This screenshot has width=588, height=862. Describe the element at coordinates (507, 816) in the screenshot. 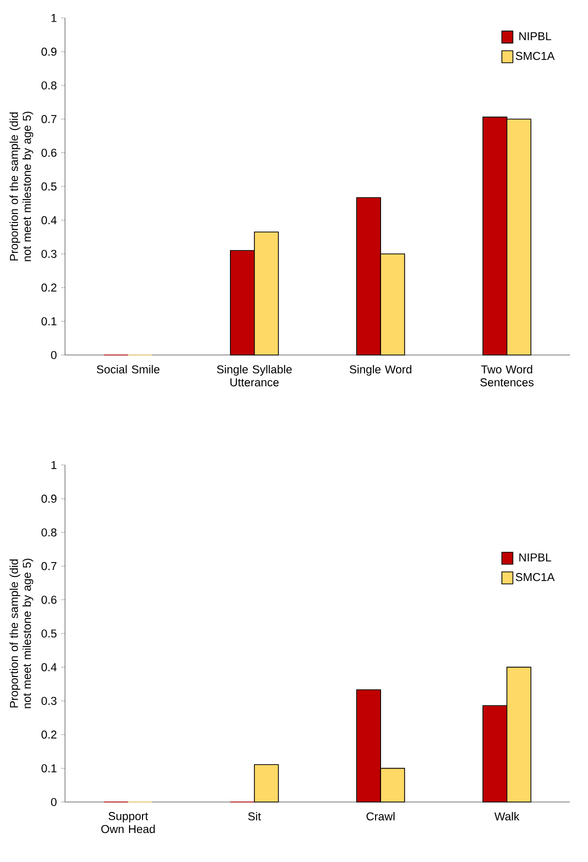

I see `x-tick-label: Walk` at that location.